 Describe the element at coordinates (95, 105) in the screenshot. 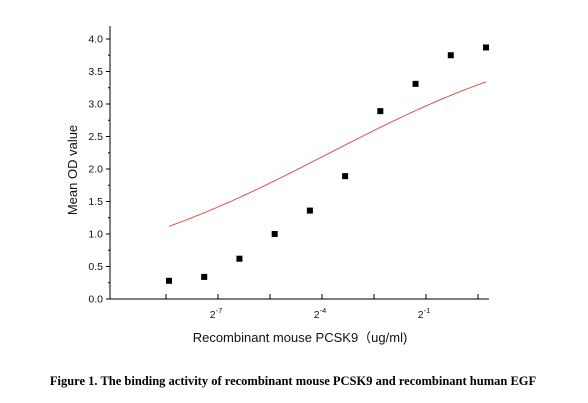

I see `y-tick-label: 3.0` at that location.